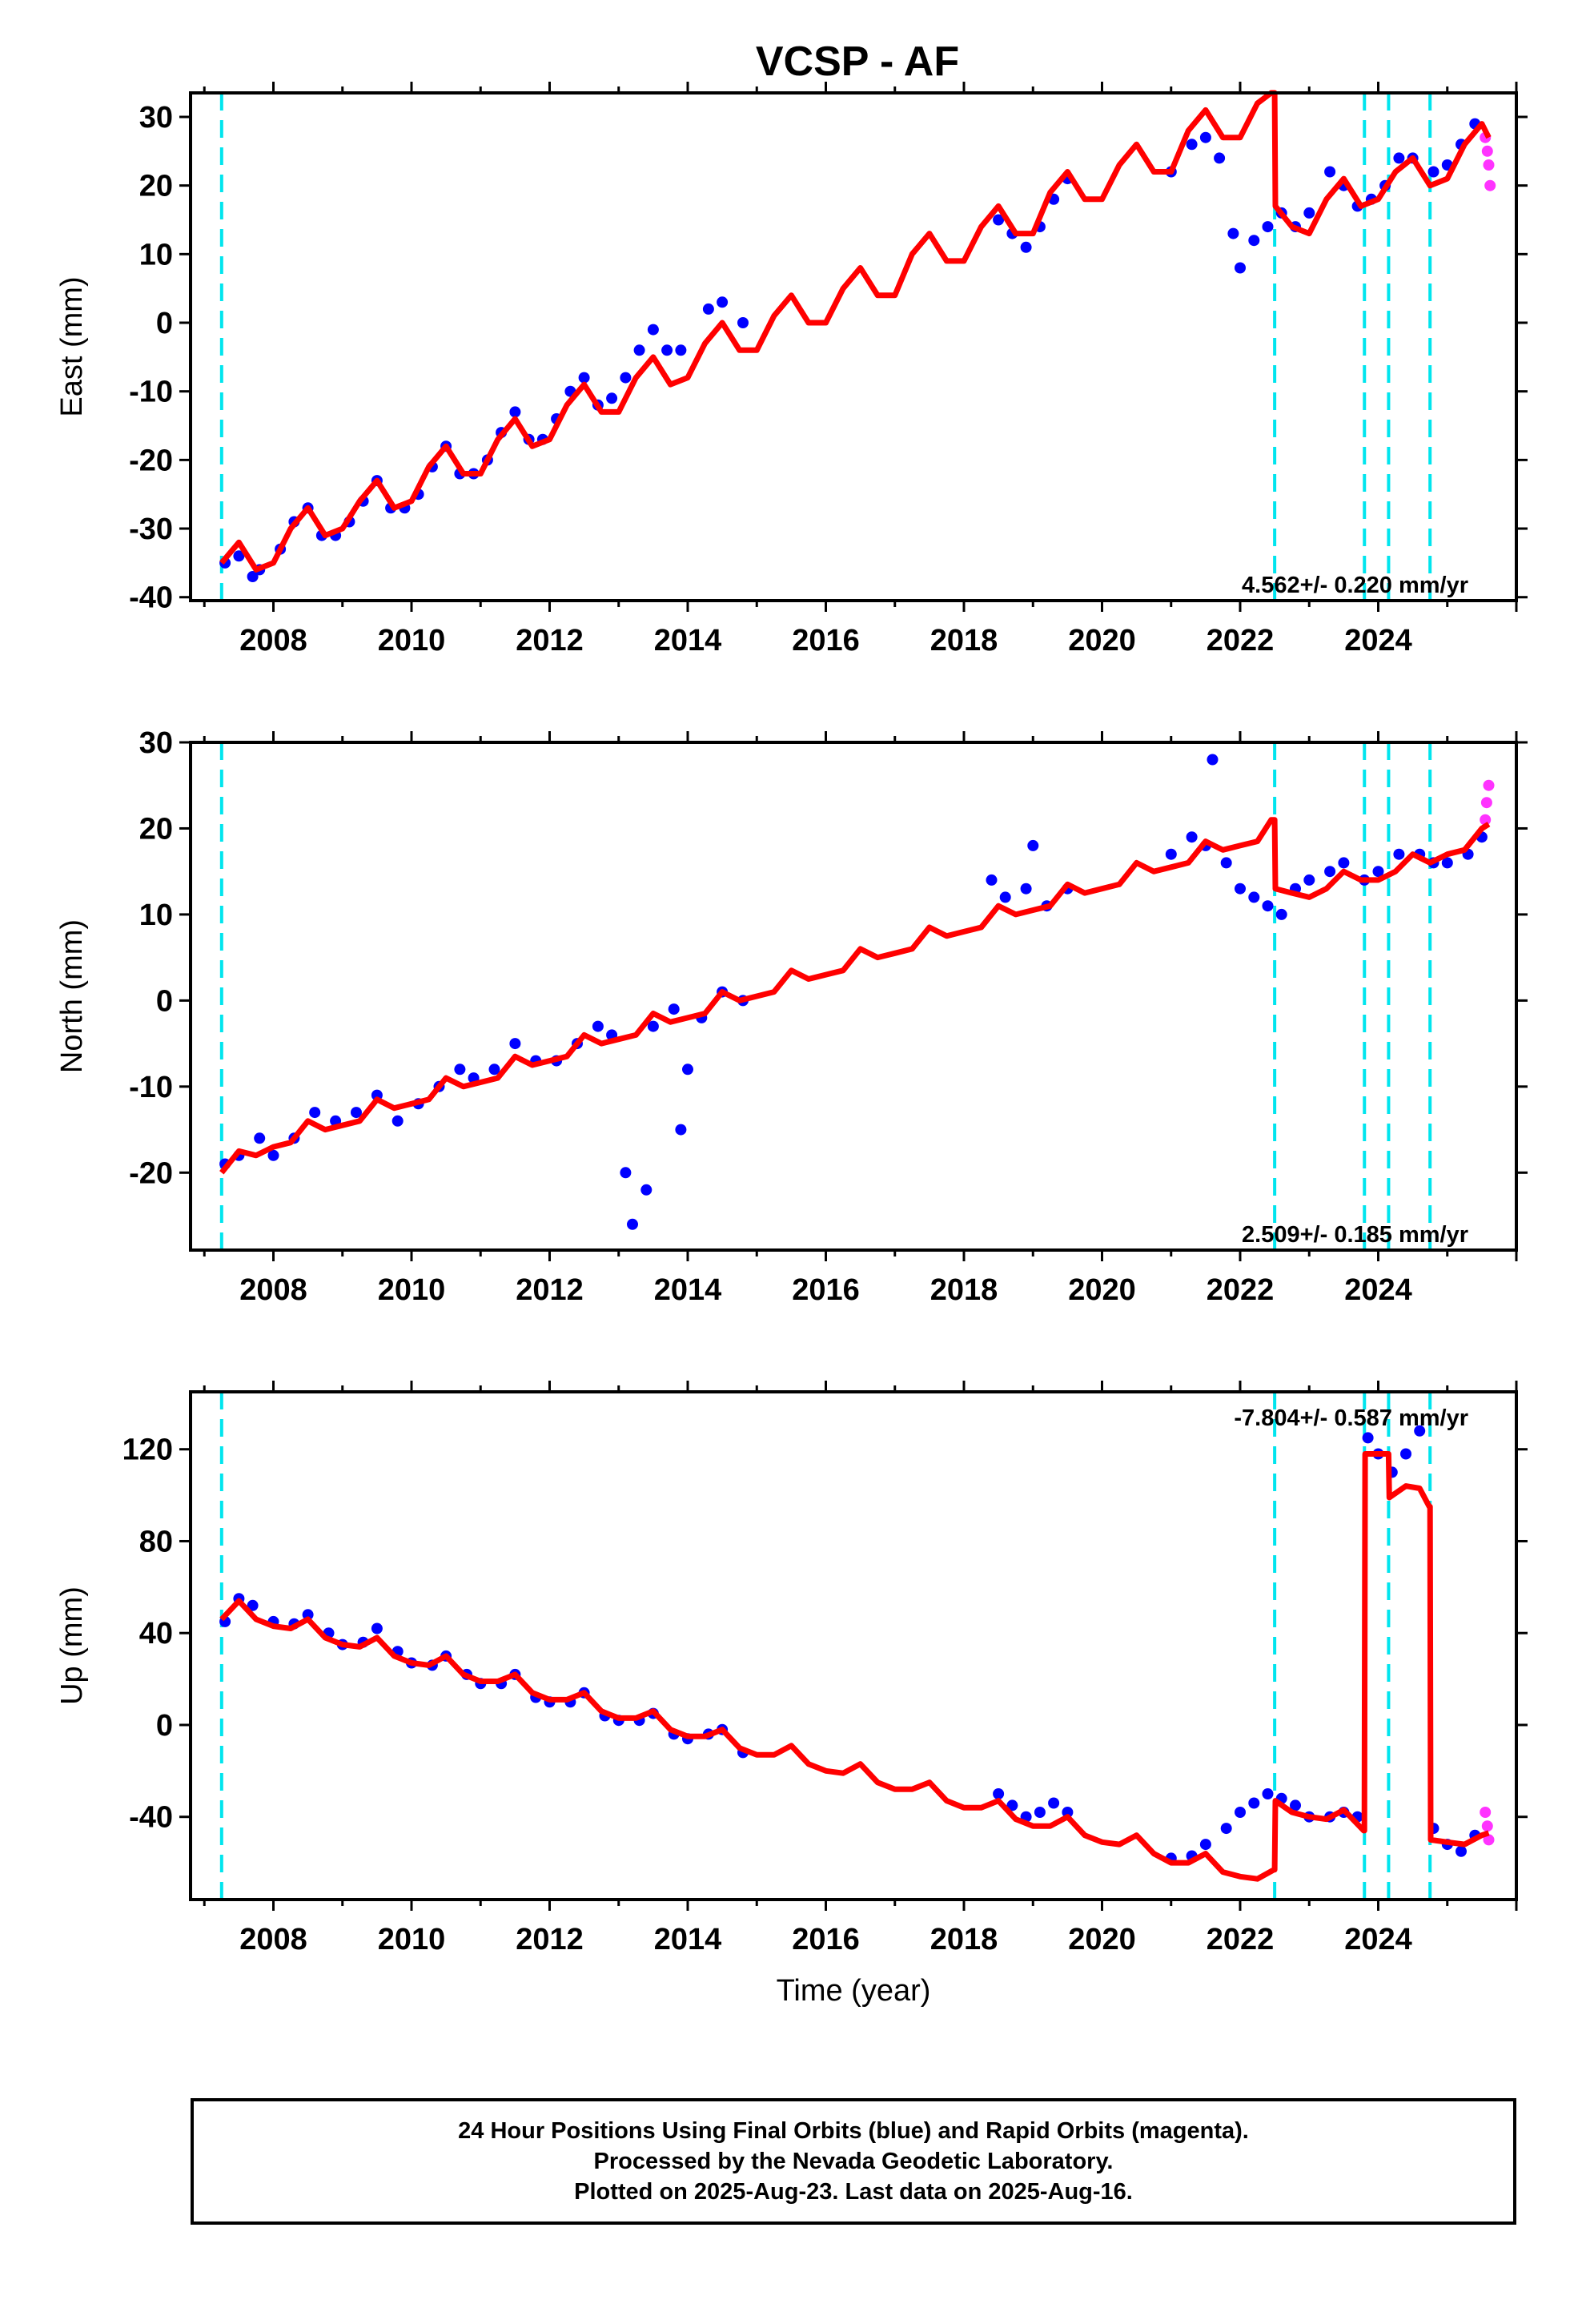 This screenshot has width=1582, height=2324. Describe the element at coordinates (156, 1634) in the screenshot. I see `y-tick-label: 40` at that location.